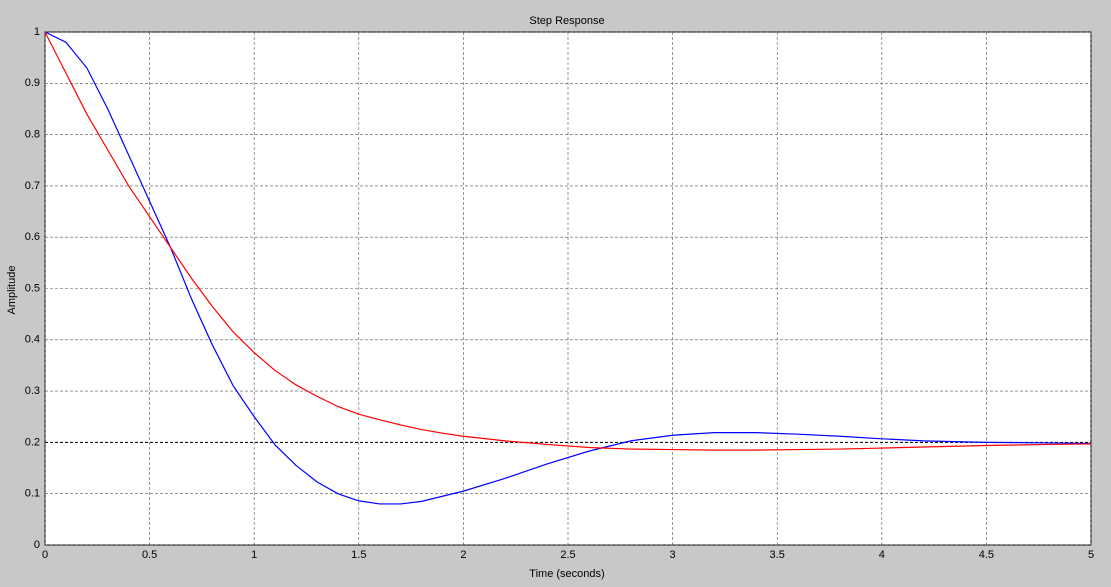 The image size is (1111, 587). Describe the element at coordinates (37, 545) in the screenshot. I see `y-tick-label: 0` at that location.